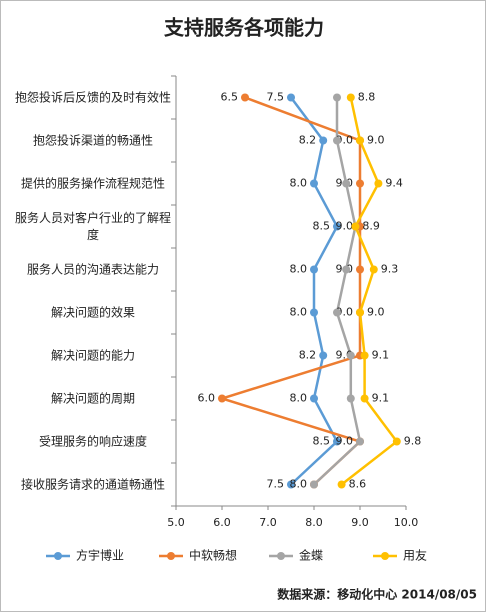 This screenshot has width=486, height=612. Describe the element at coordinates (413, 441) in the screenshot. I see `data-label: 9.8` at that location.